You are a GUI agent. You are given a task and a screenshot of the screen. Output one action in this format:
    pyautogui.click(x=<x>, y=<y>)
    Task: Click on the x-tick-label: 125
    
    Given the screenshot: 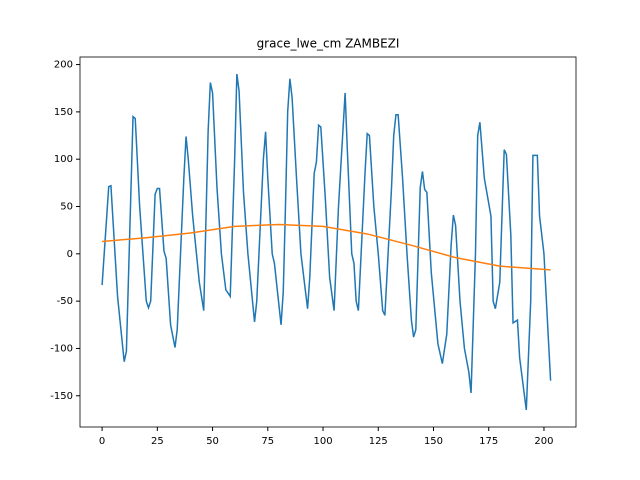 What is the action you would take?
    pyautogui.click(x=378, y=441)
    